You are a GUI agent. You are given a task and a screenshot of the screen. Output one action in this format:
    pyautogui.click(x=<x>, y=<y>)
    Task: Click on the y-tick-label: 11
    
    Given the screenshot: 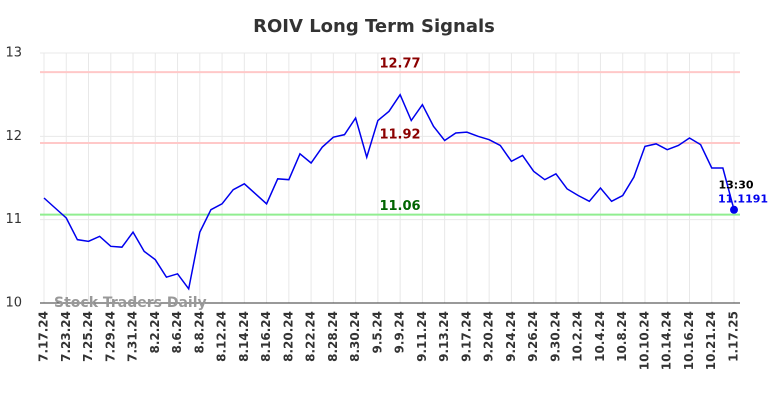 What is the action you would take?
    pyautogui.click(x=13, y=219)
    